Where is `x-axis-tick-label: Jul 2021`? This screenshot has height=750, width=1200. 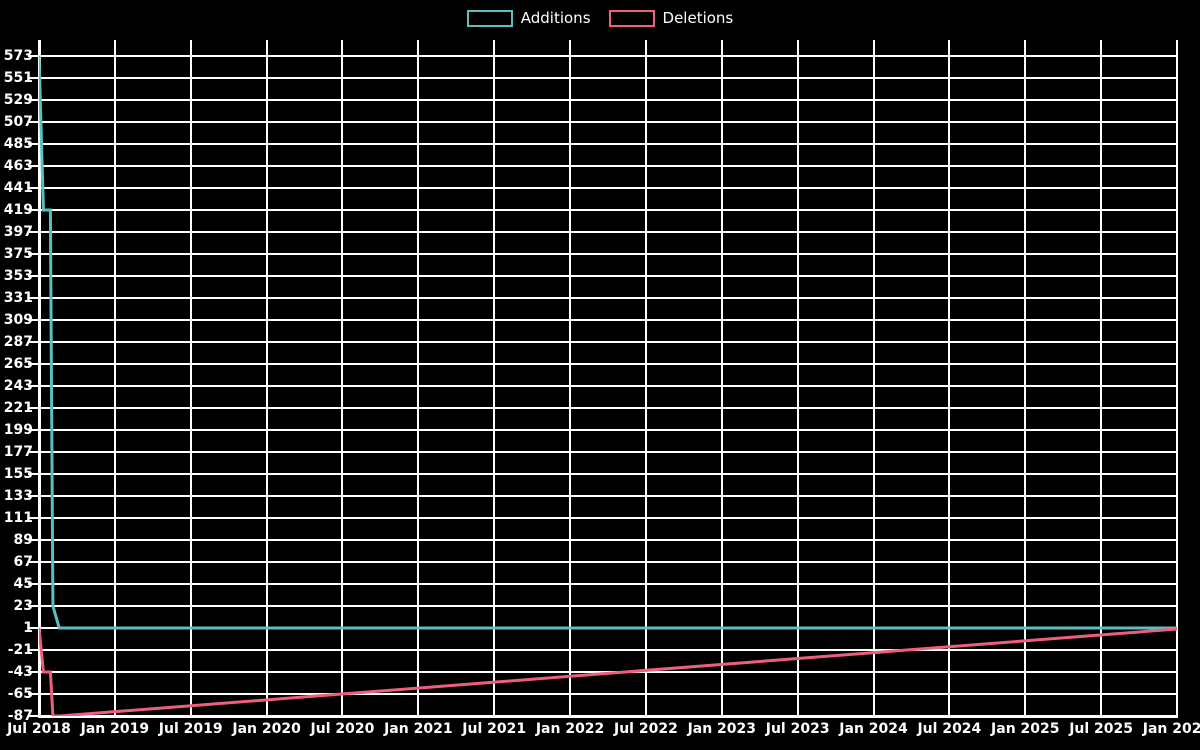
x-axis-tick-label: Jul 2021 is located at coordinates (494, 729).